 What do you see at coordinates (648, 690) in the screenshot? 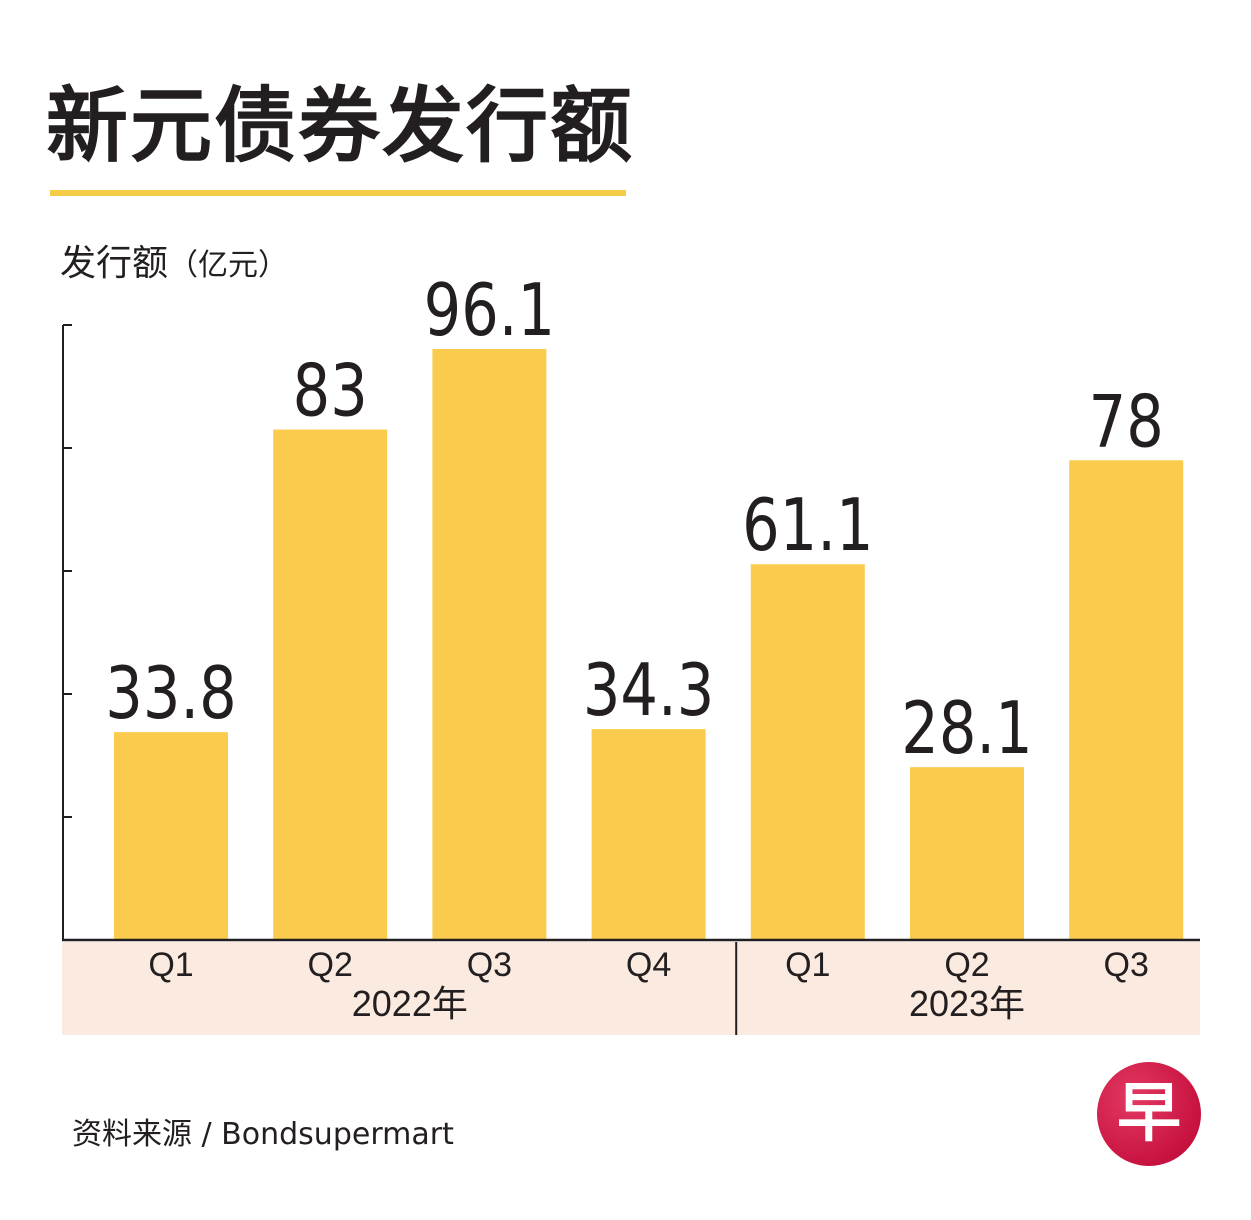
I see `value-label: 34.3` at bounding box center [648, 690].